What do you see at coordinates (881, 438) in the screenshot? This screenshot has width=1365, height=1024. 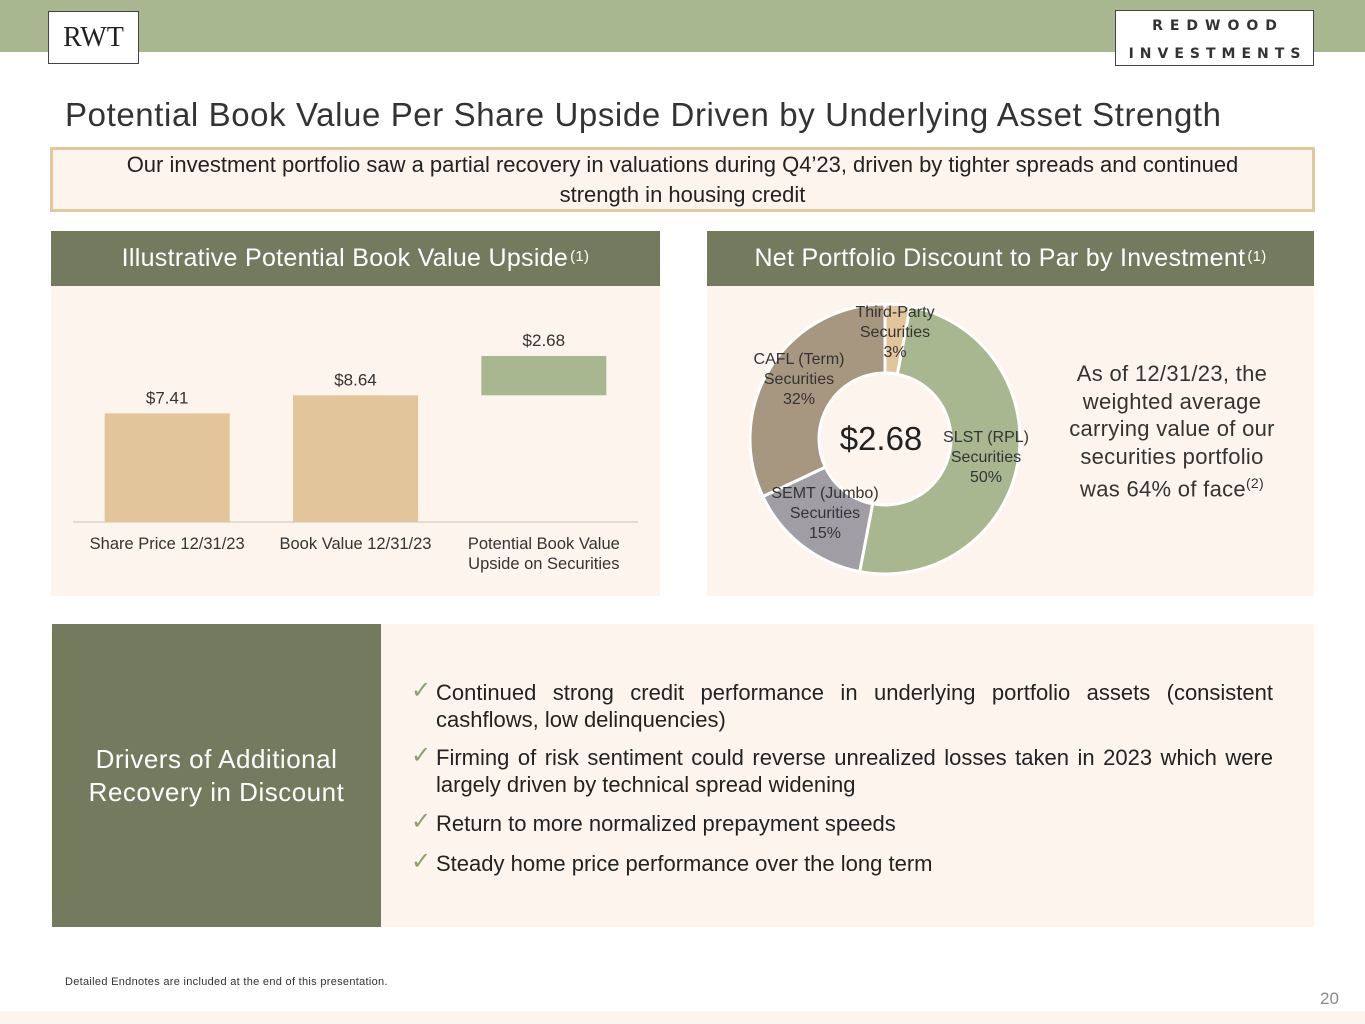 I see `donut-center-label: $2.68` at bounding box center [881, 438].